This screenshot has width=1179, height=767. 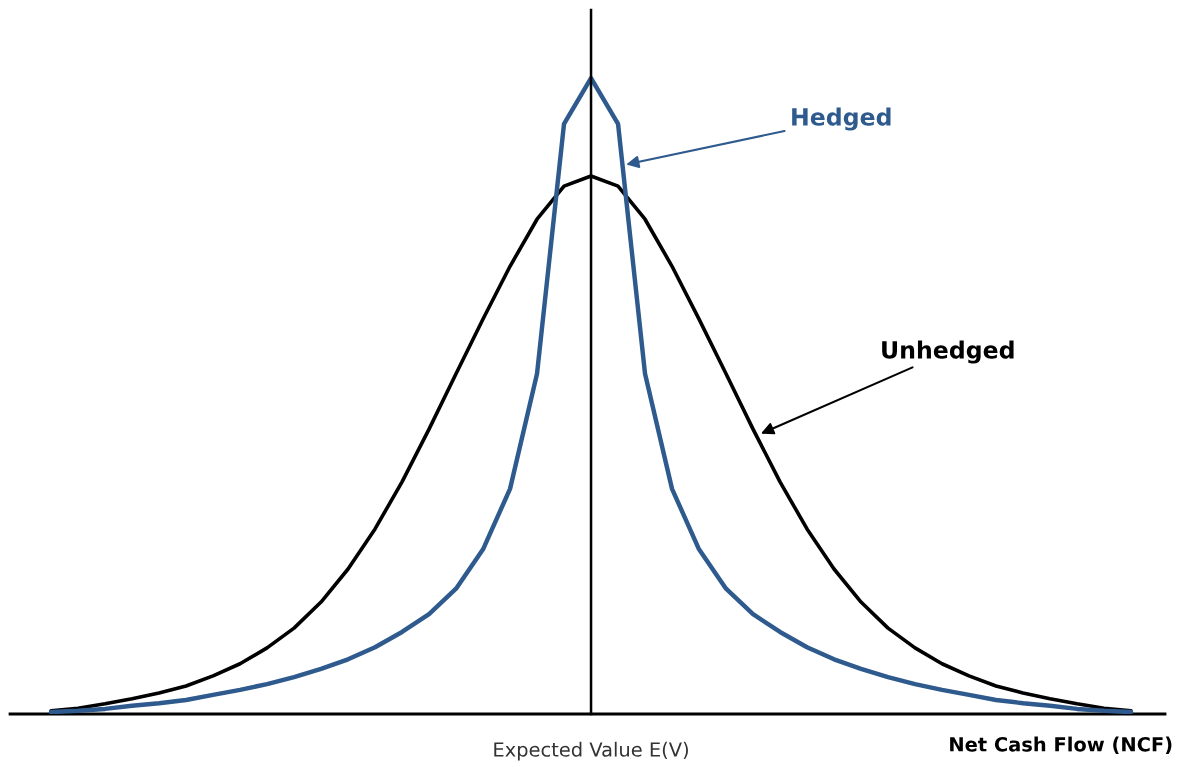 I want to click on text: Unhedged, so click(x=948, y=352).